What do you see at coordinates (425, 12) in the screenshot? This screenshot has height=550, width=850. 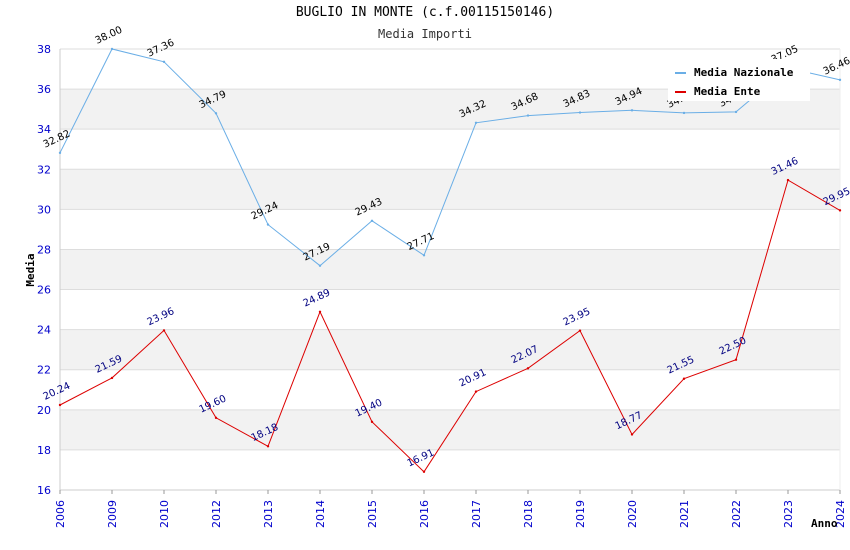 I see `chart-title: BUGLIO IN MONTE (c.f.00115150146)` at bounding box center [425, 12].